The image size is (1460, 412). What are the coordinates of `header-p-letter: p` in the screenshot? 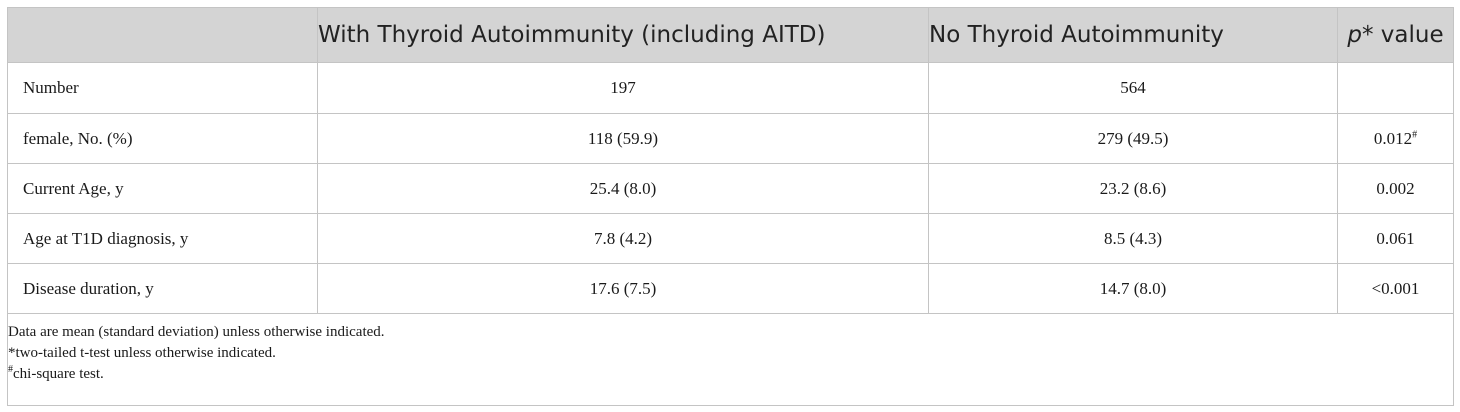 It's located at (1354, 35).